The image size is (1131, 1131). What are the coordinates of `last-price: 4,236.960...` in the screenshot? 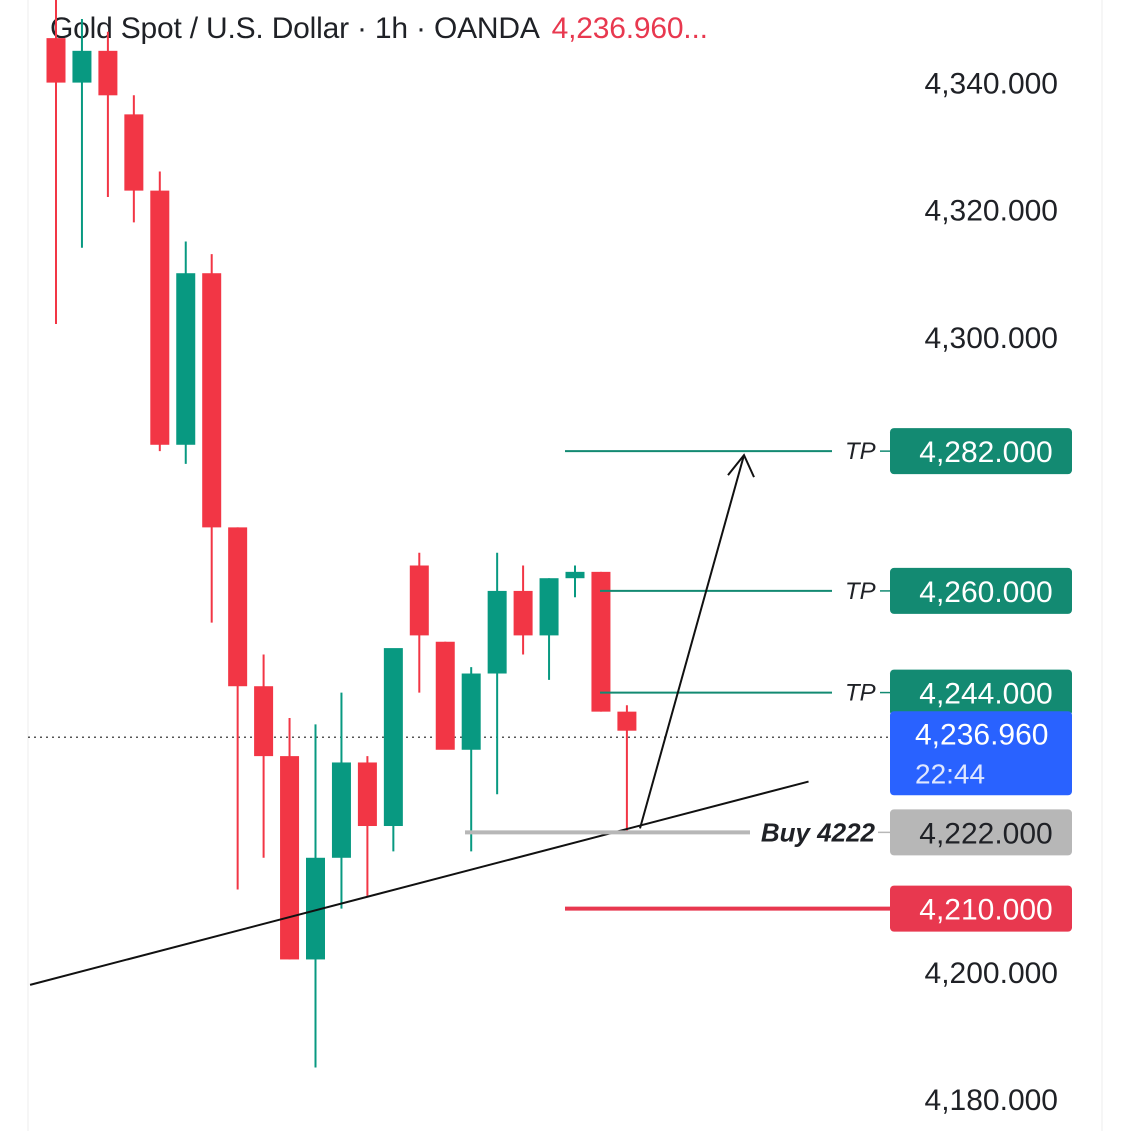 It's located at (629, 28).